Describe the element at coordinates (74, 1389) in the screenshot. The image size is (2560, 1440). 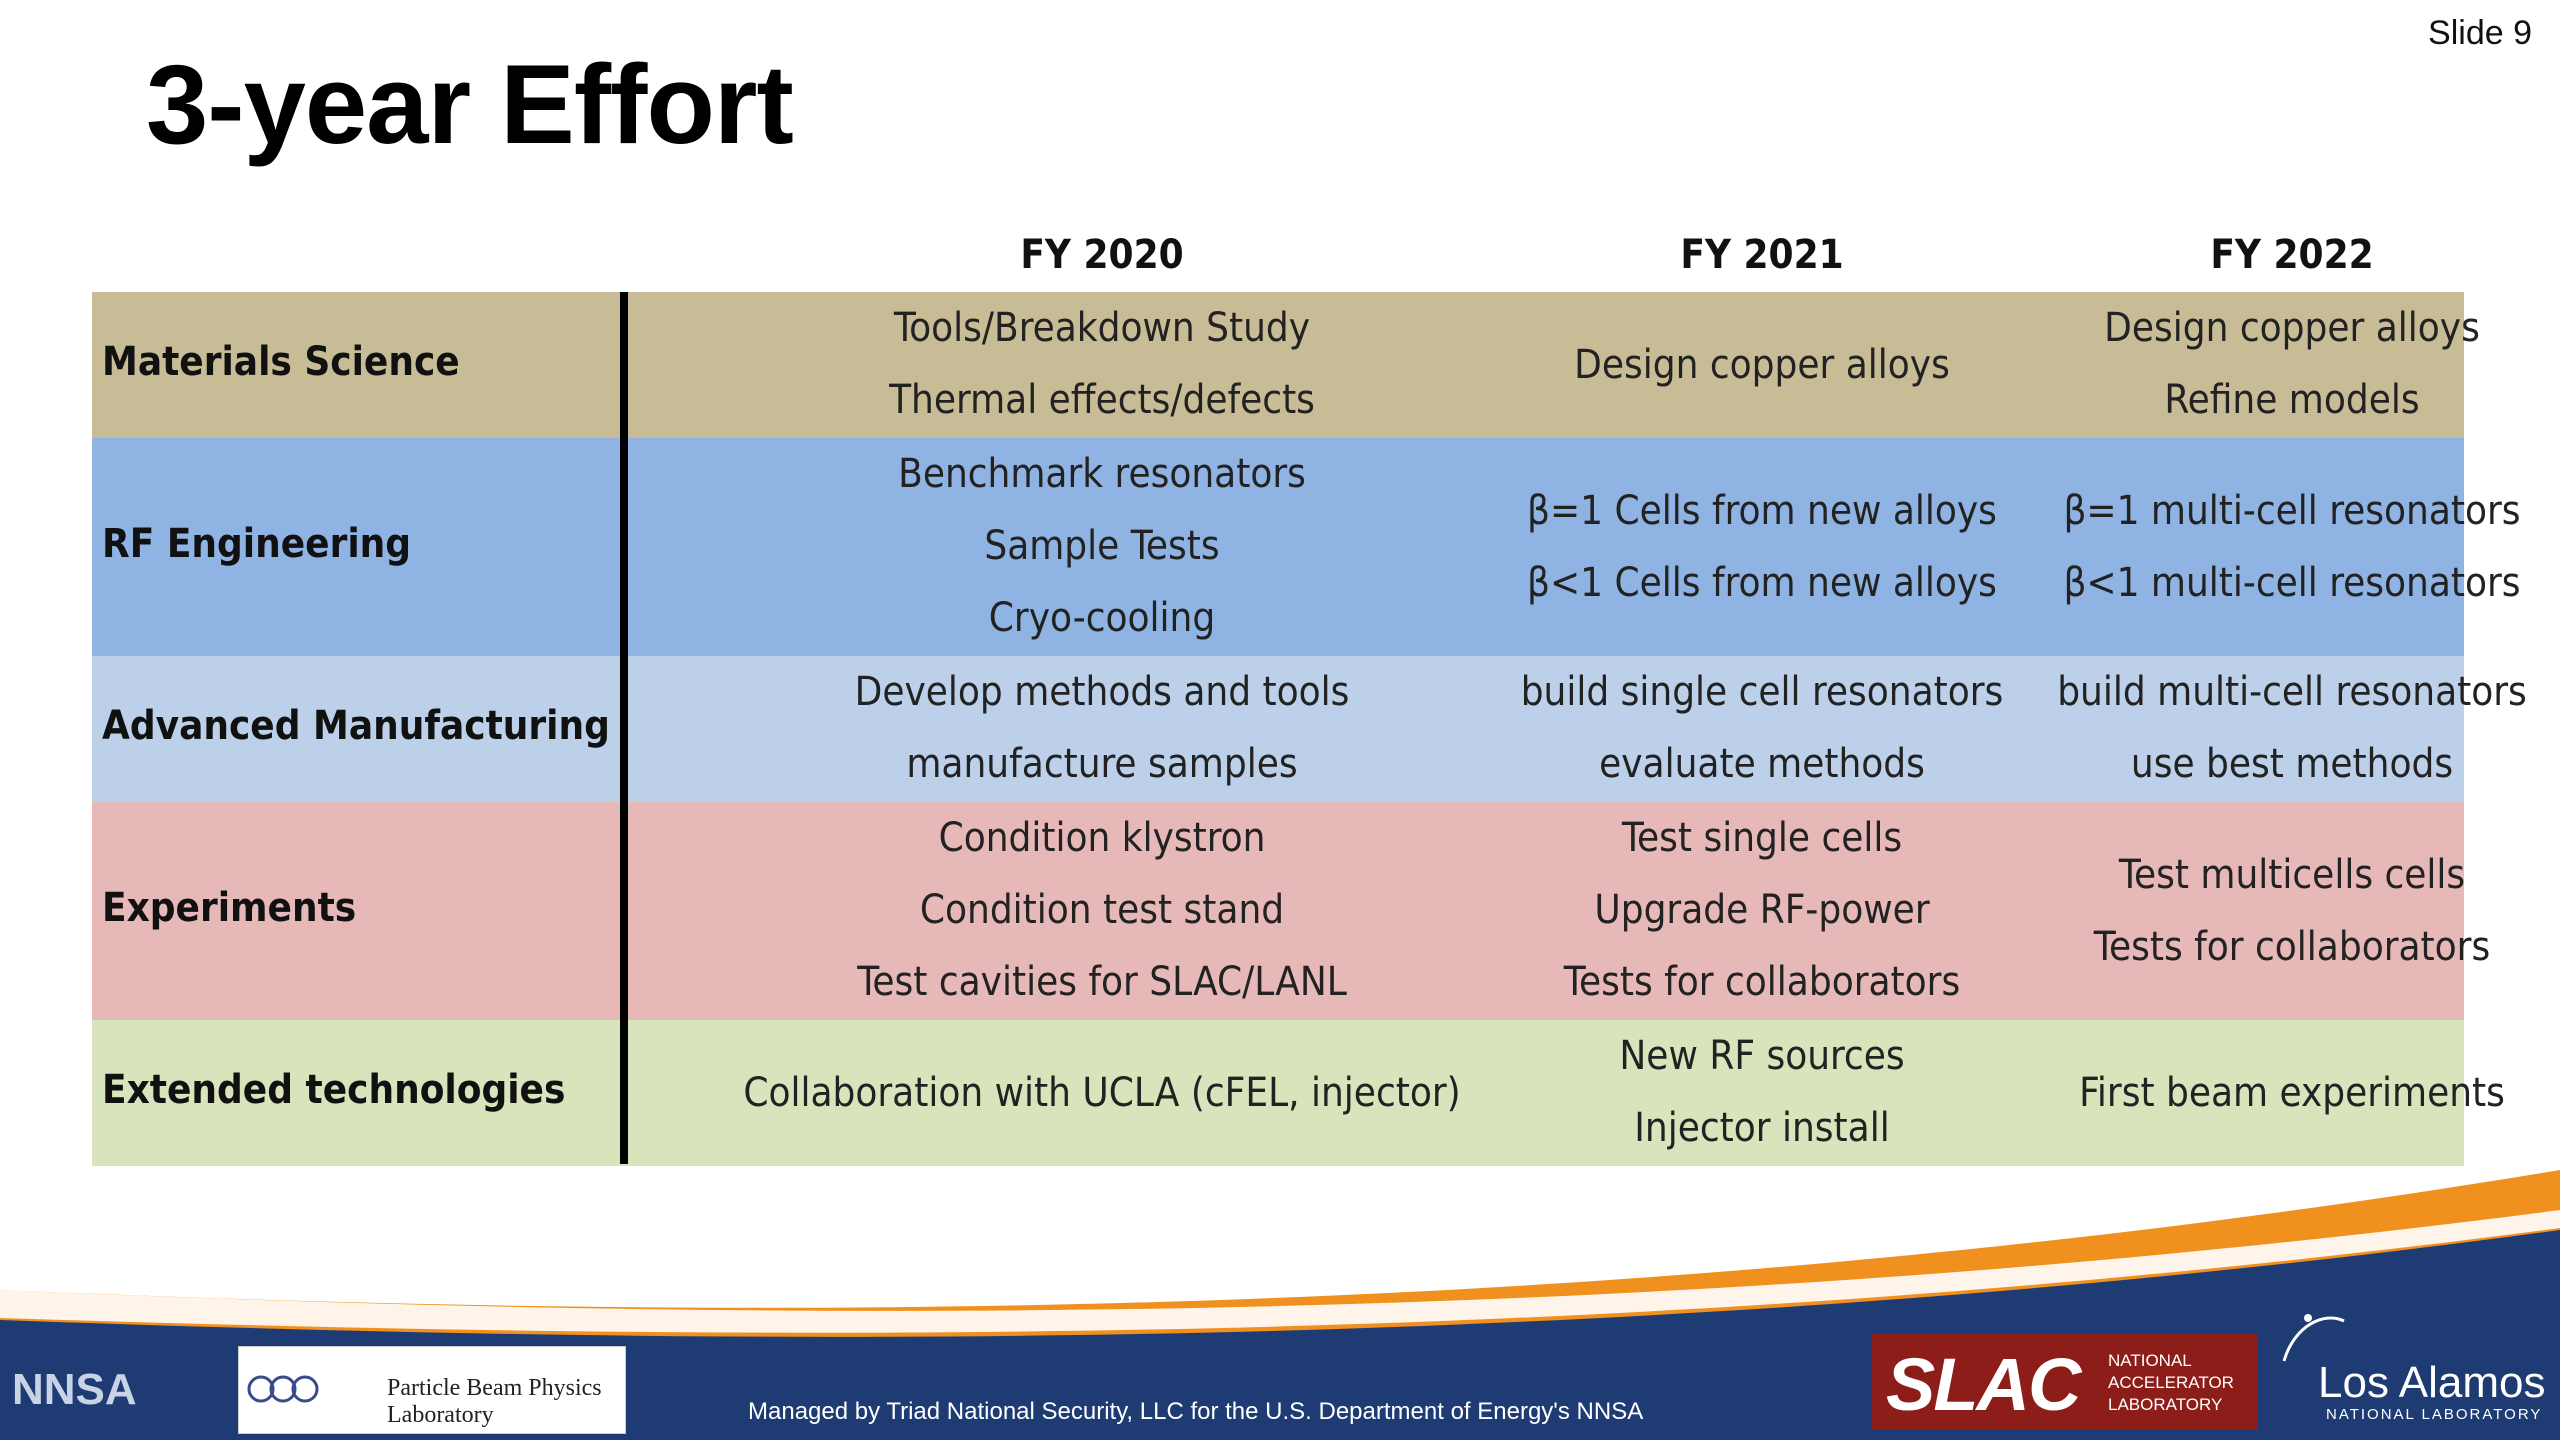
I see `nnsa-logo-text: NNSA` at that location.